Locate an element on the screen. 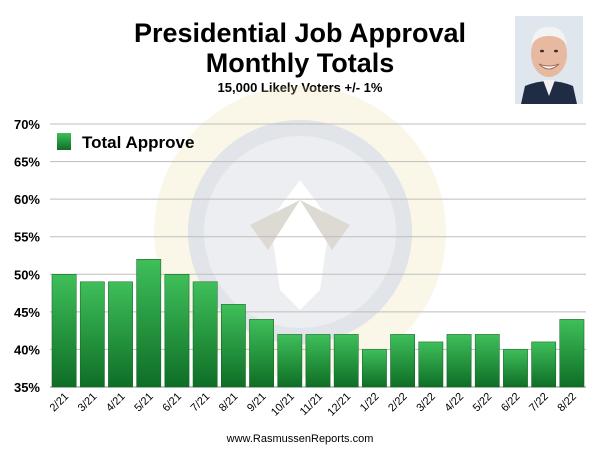  x-tick-label: 2/22 is located at coordinates (398, 403).